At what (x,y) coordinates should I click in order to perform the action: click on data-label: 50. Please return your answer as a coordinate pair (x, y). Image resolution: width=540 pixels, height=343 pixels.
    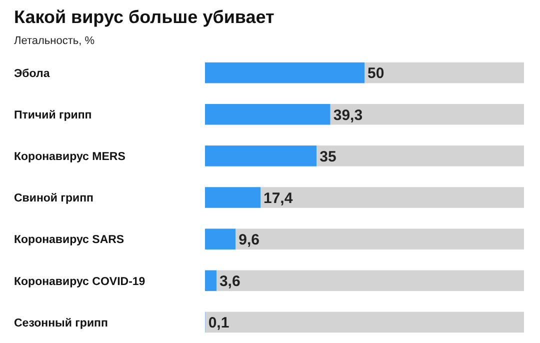
    Looking at the image, I should click on (376, 73).